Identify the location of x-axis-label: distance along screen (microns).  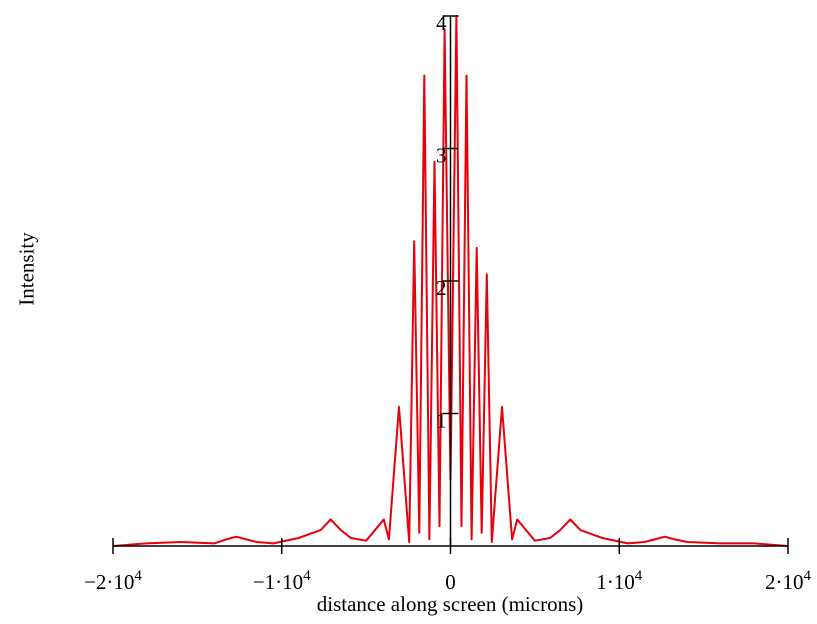
(450, 604).